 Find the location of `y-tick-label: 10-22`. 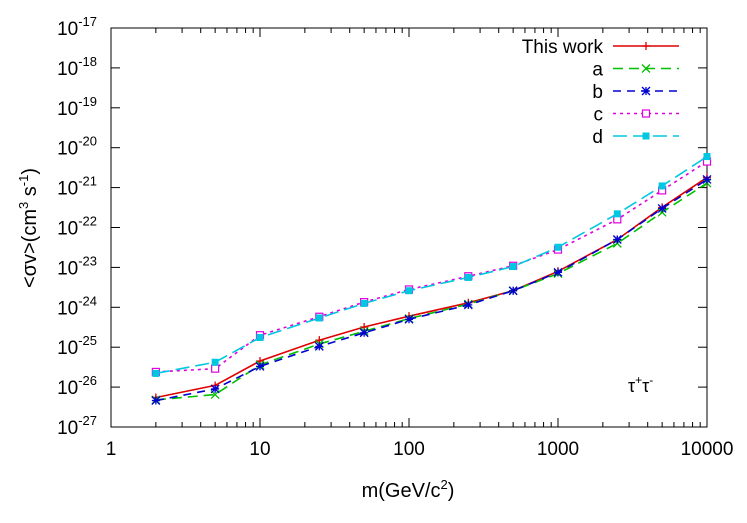

y-tick-label: 10-22 is located at coordinates (77, 227).